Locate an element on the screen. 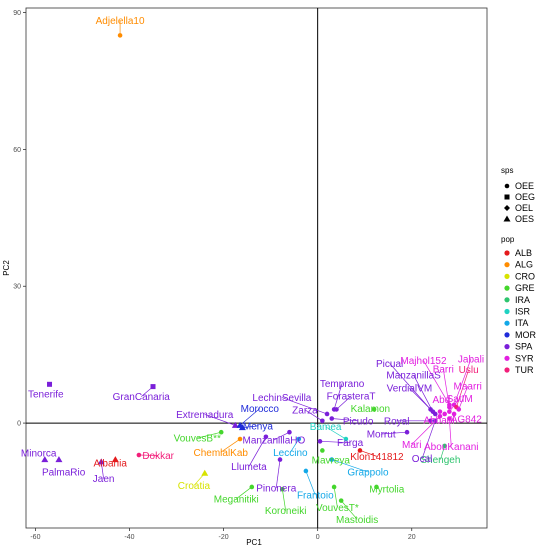 The width and height of the screenshot is (542, 550). point-label: Shengeh is located at coordinates (440, 460).